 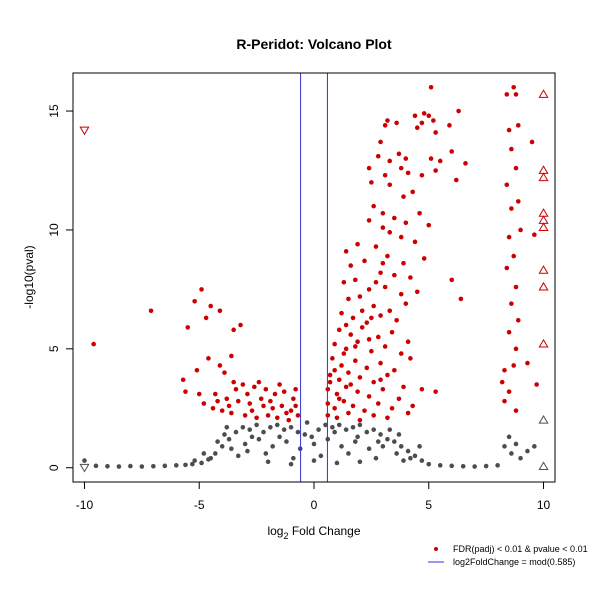 I want to click on x-axis-label: log2 Fold Change, so click(x=313, y=532).